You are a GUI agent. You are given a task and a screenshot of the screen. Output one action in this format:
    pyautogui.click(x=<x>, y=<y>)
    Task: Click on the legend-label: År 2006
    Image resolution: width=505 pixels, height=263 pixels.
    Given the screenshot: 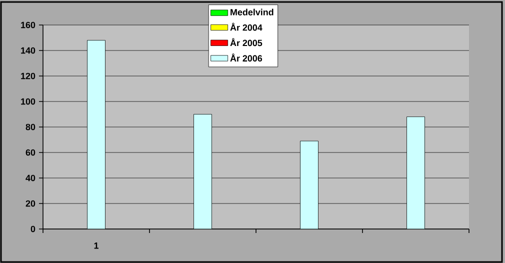 What is the action you would take?
    pyautogui.click(x=246, y=58)
    